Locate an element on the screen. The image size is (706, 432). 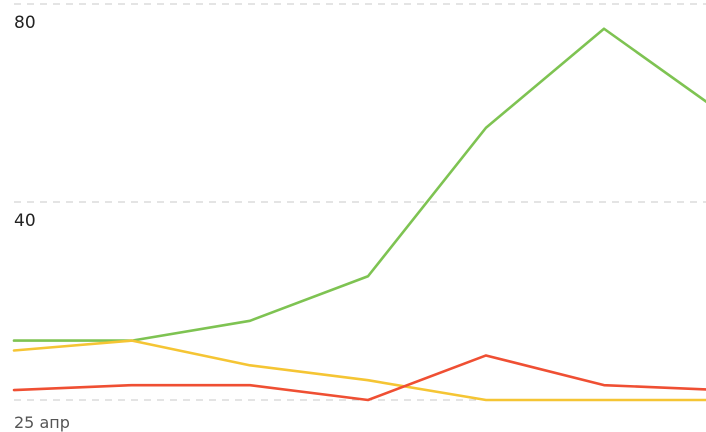
y-tick-label-40: 40 is located at coordinates (25, 221).